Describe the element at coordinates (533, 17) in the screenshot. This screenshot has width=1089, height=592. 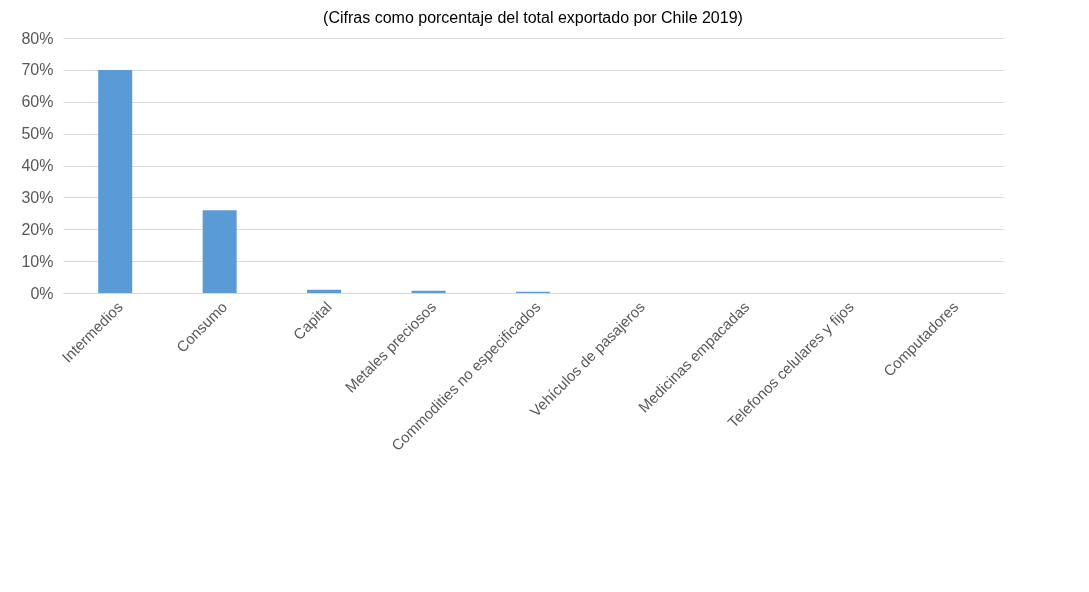
I see `chart-title: (Cifras como porcentaje del total exportado por Chile 2019)` at that location.